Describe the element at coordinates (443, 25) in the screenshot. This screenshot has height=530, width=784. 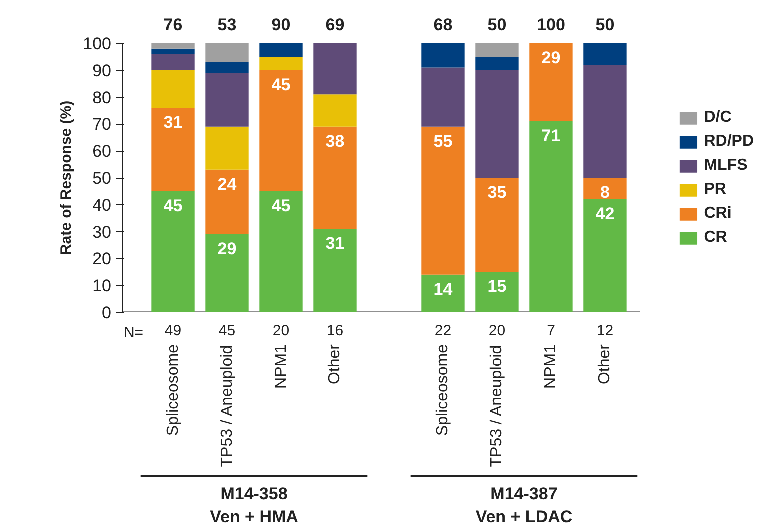
I see `text: 68` at that location.